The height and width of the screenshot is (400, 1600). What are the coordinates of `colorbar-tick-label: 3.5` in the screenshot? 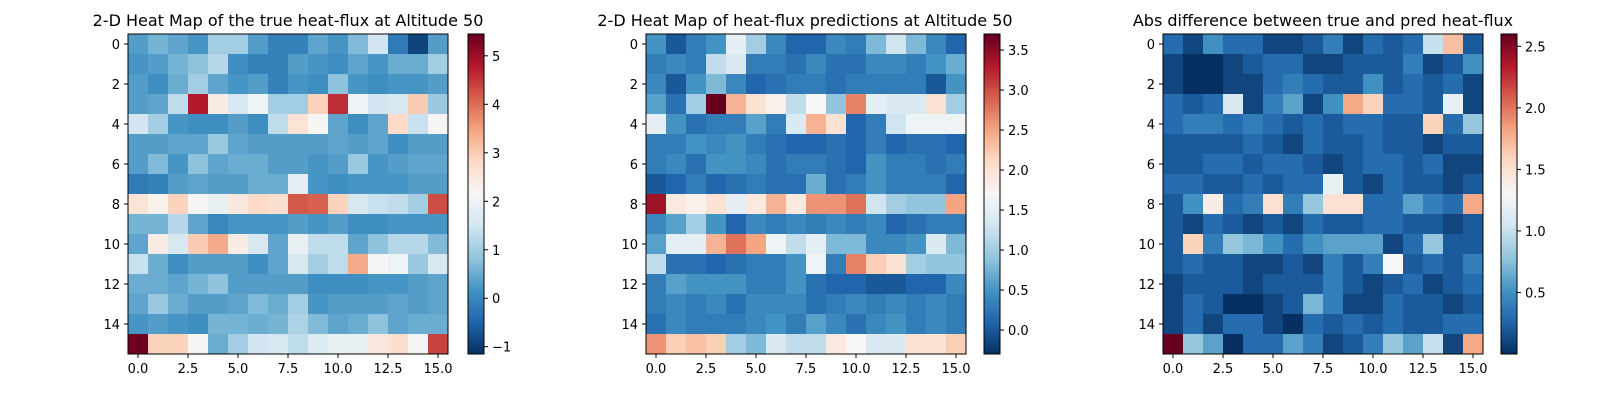 It's located at (1018, 51).